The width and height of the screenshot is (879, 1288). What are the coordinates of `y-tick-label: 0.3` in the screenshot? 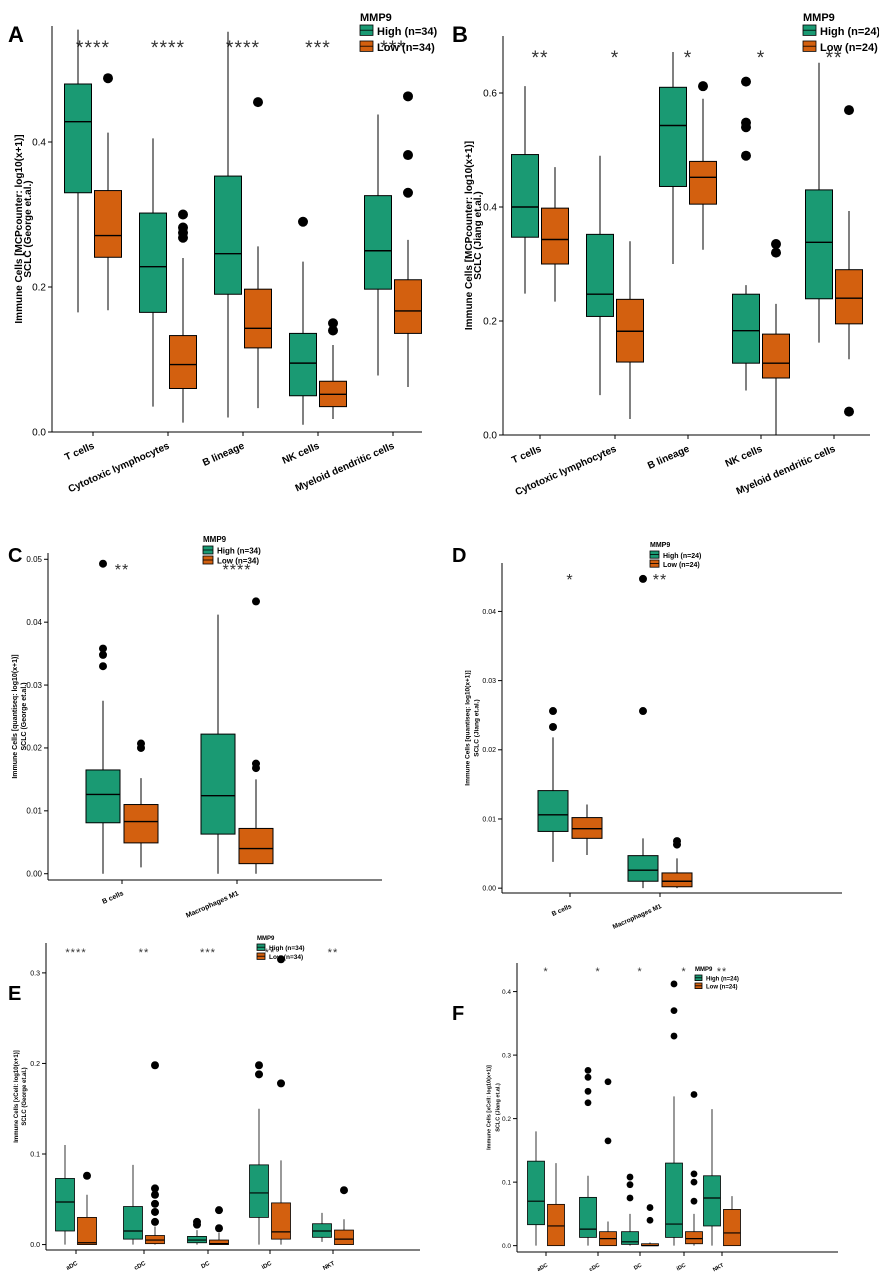 It's located at (506, 1055).